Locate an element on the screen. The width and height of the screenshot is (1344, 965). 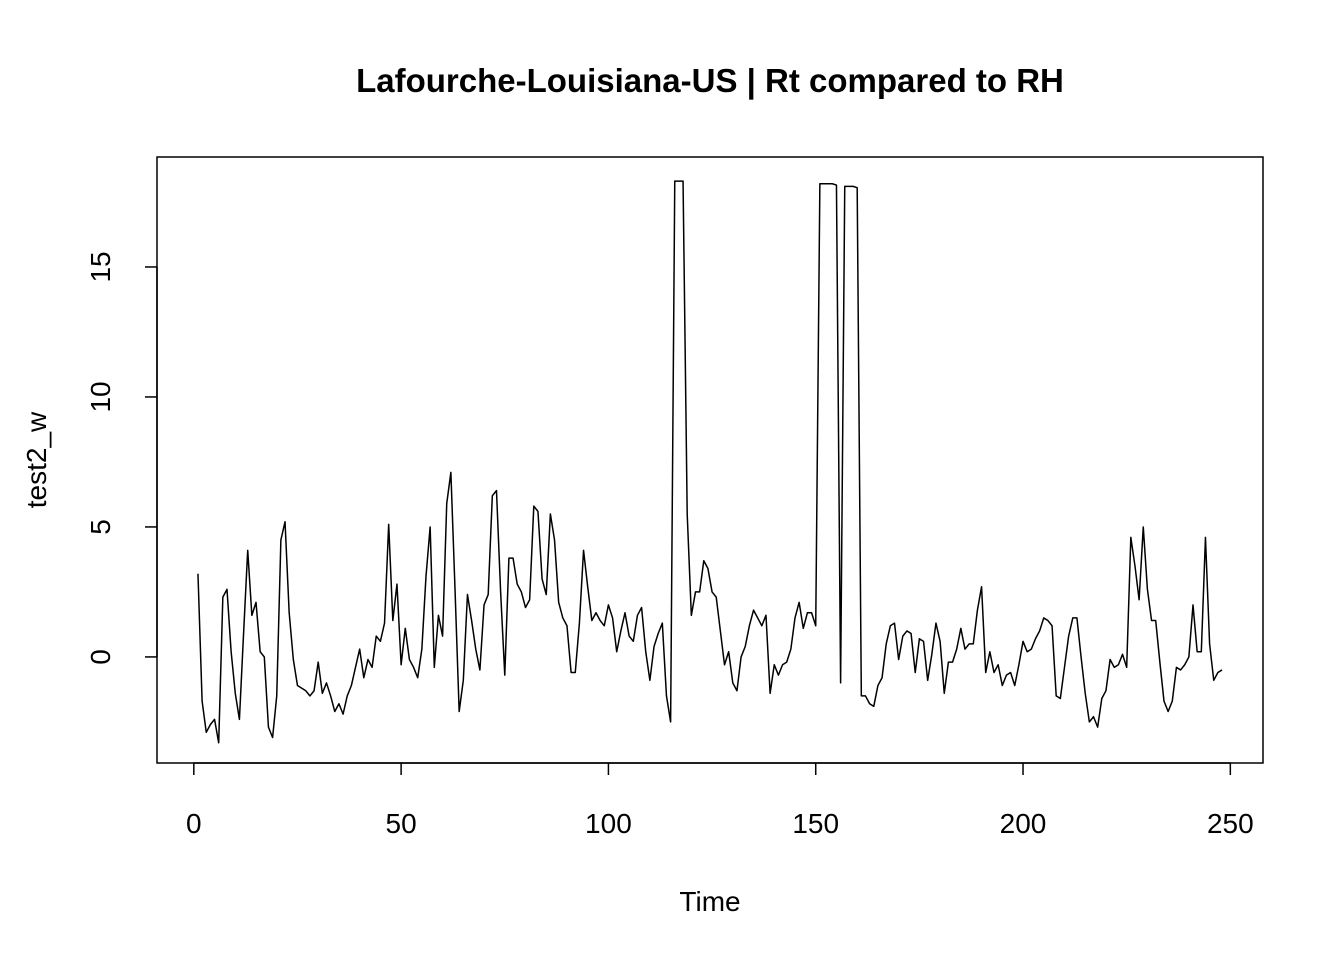
y-tick-label: 10 is located at coordinates (100, 396).